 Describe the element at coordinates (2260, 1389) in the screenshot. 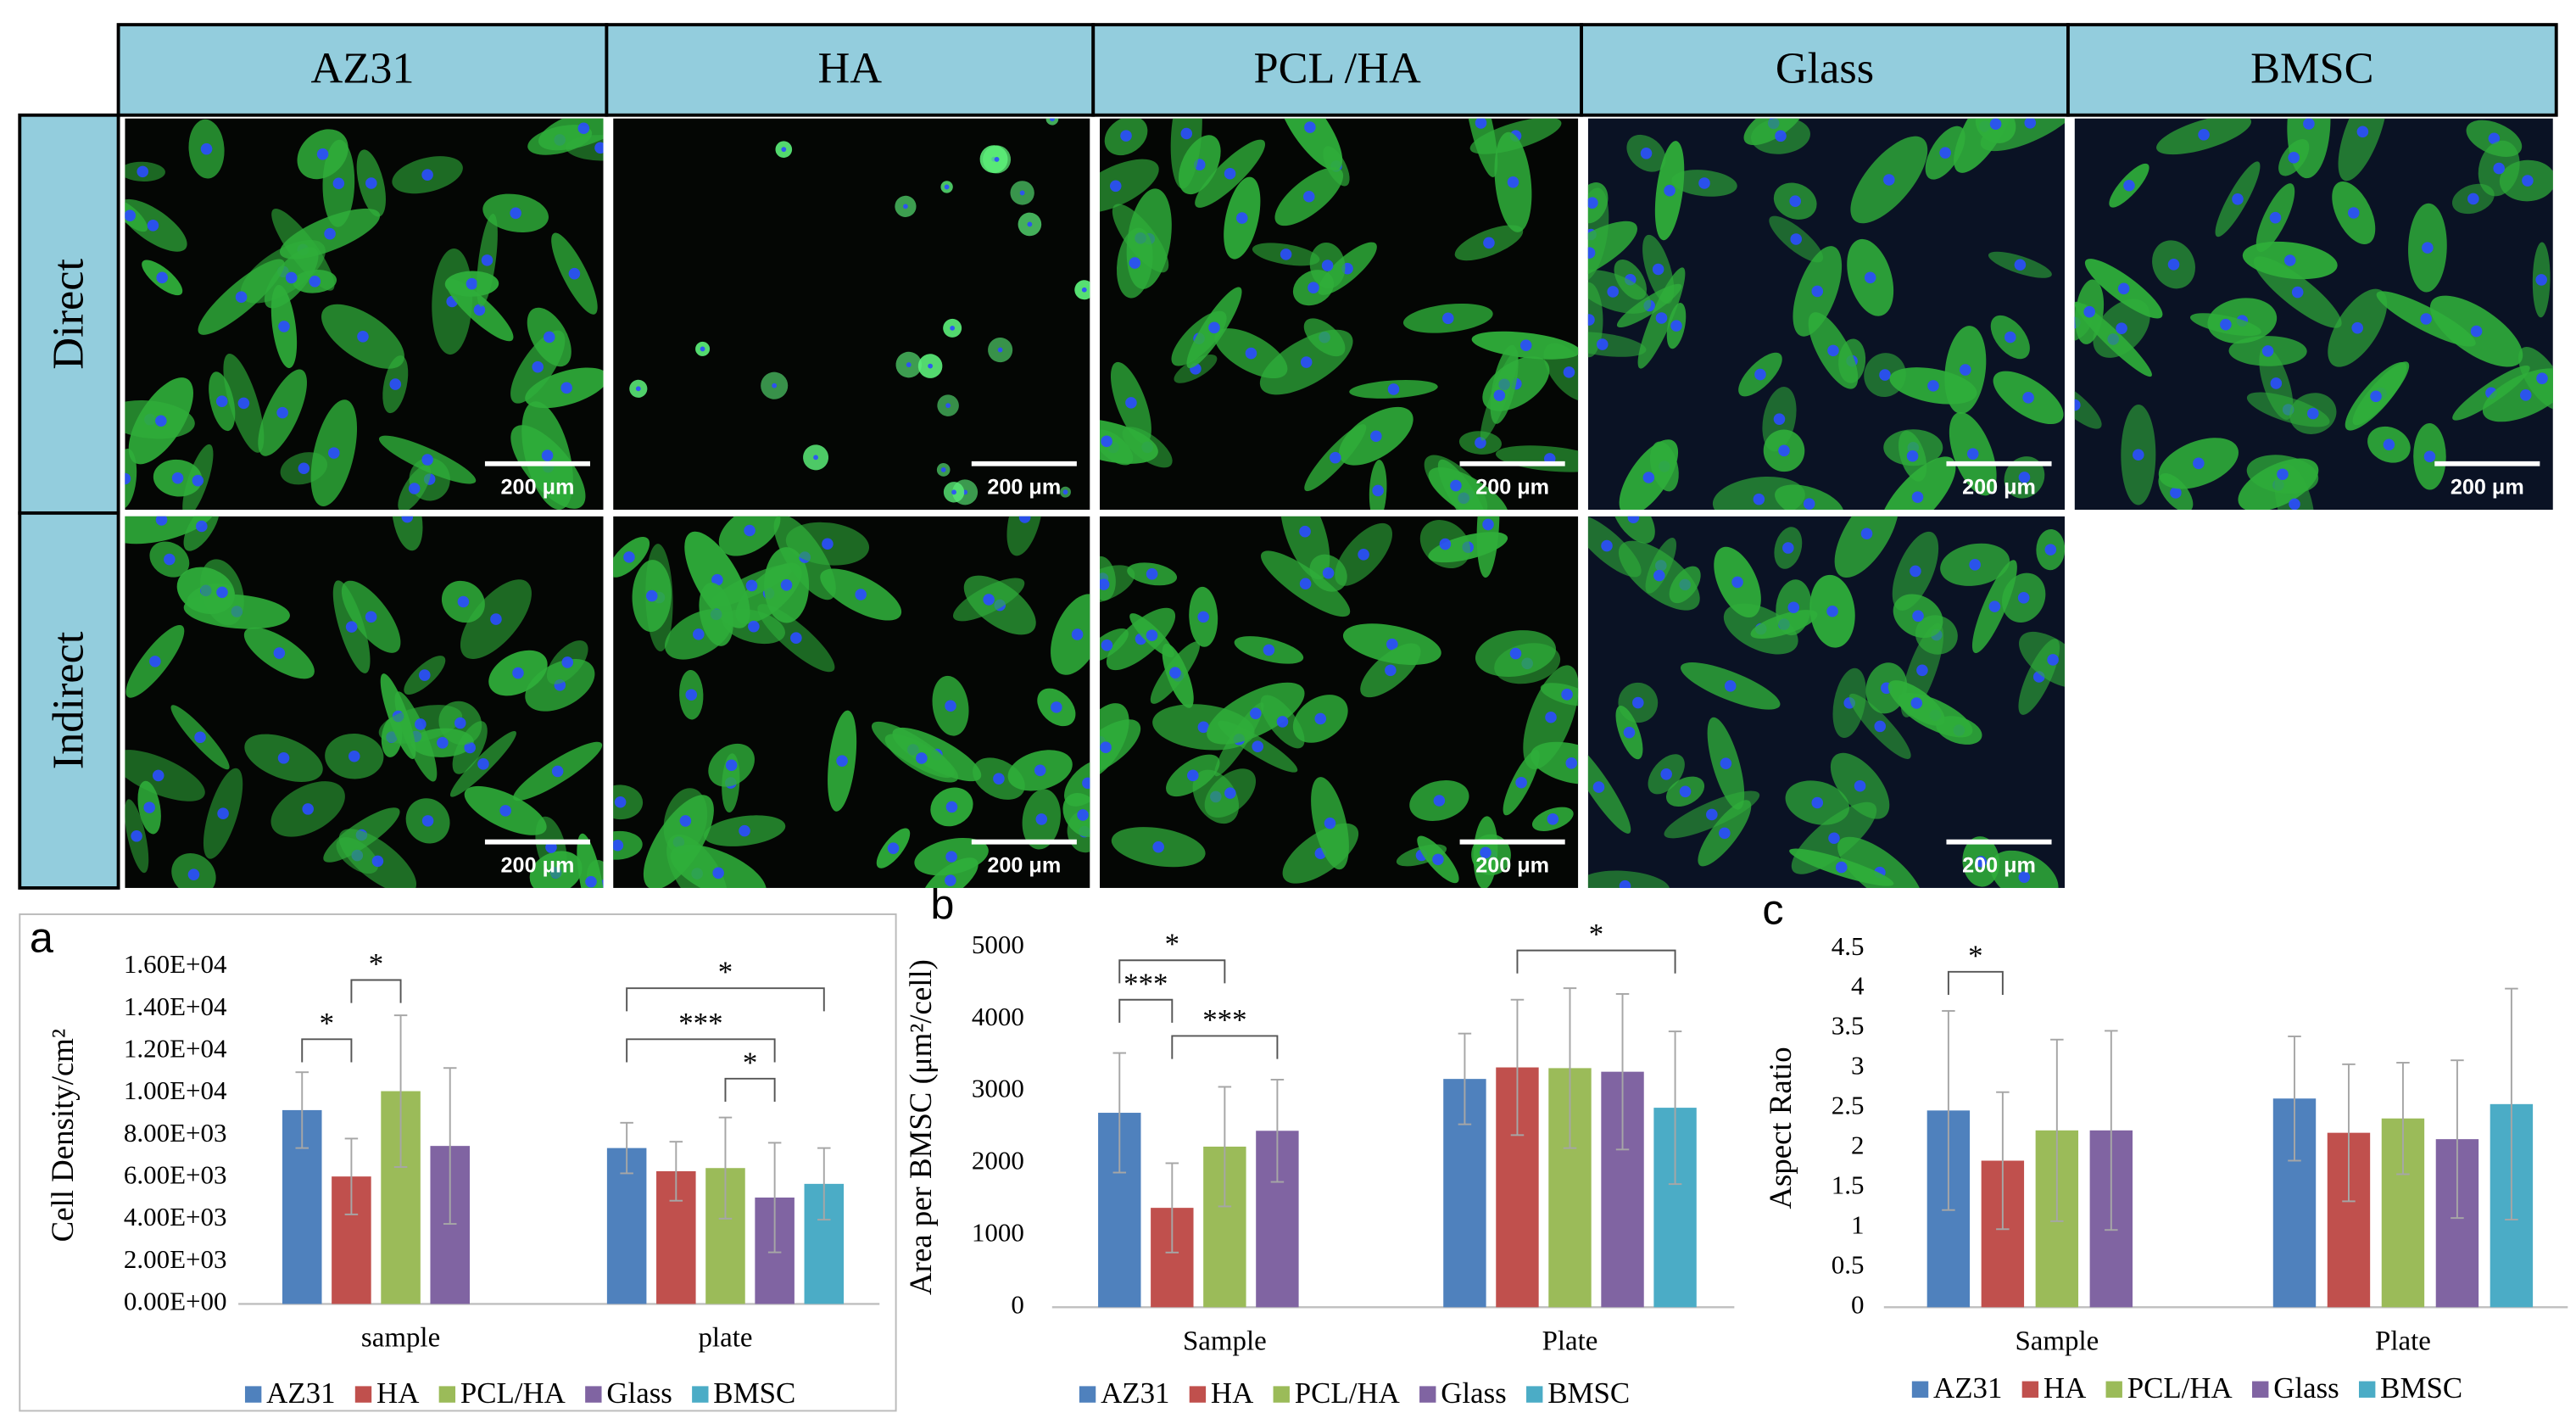

I see `legend-swatch` at that location.